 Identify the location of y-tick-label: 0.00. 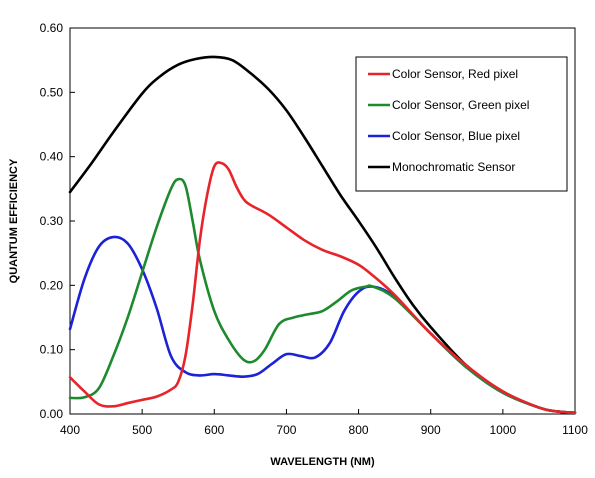
(52, 414).